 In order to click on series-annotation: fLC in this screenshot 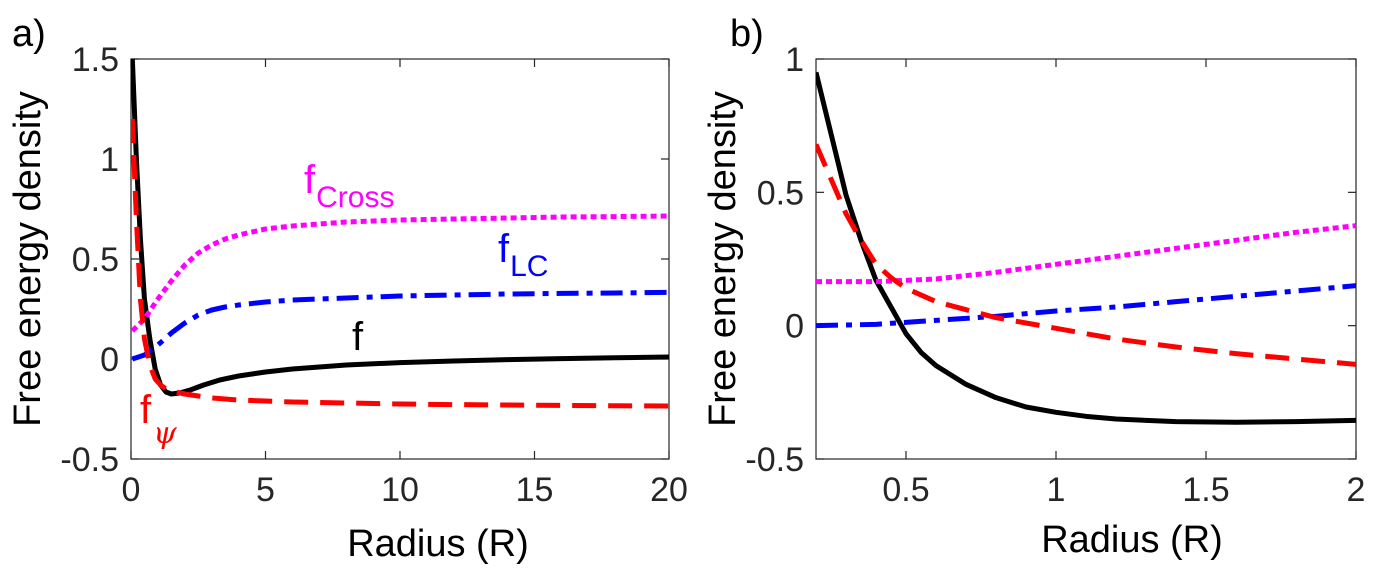, I will do `click(523, 255)`.